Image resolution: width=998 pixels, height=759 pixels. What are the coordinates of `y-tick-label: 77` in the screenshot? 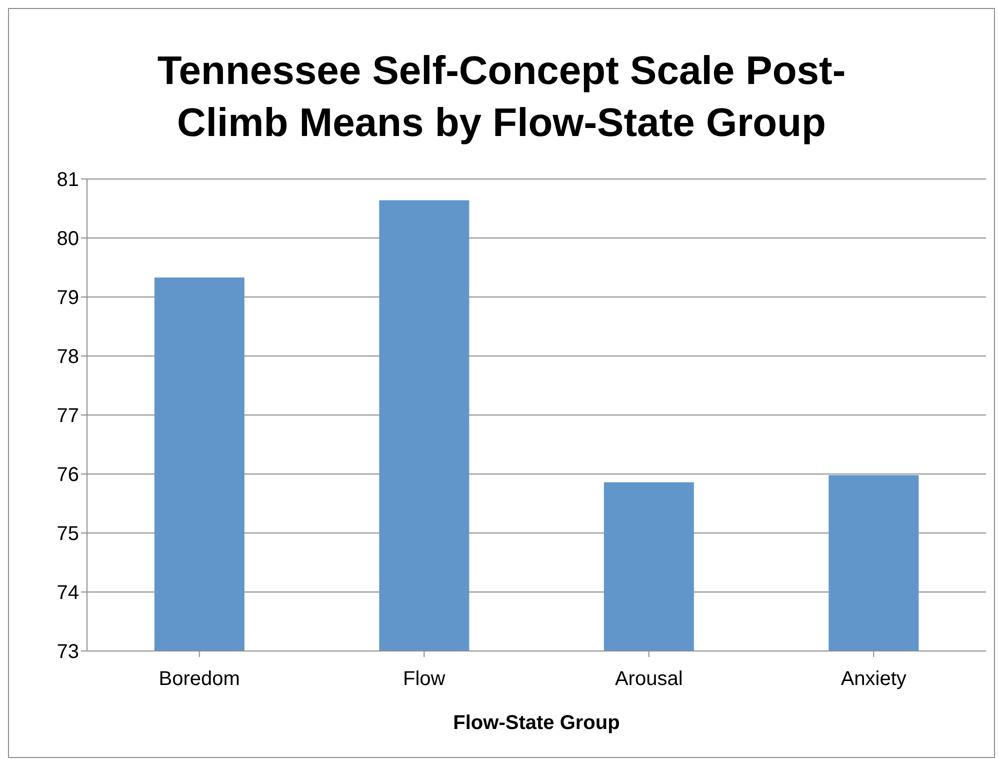 It's located at (67, 416).